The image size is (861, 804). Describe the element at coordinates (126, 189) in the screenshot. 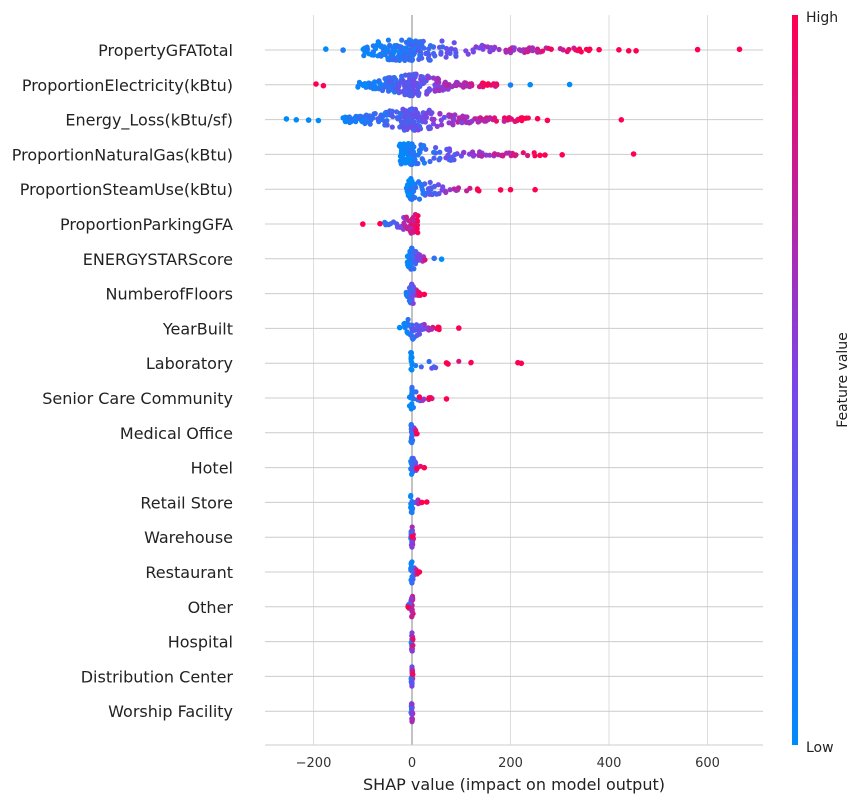

I see `feature-label-proportionsteamuse-kbtu: ProportionSteamUse(kBtu)` at that location.